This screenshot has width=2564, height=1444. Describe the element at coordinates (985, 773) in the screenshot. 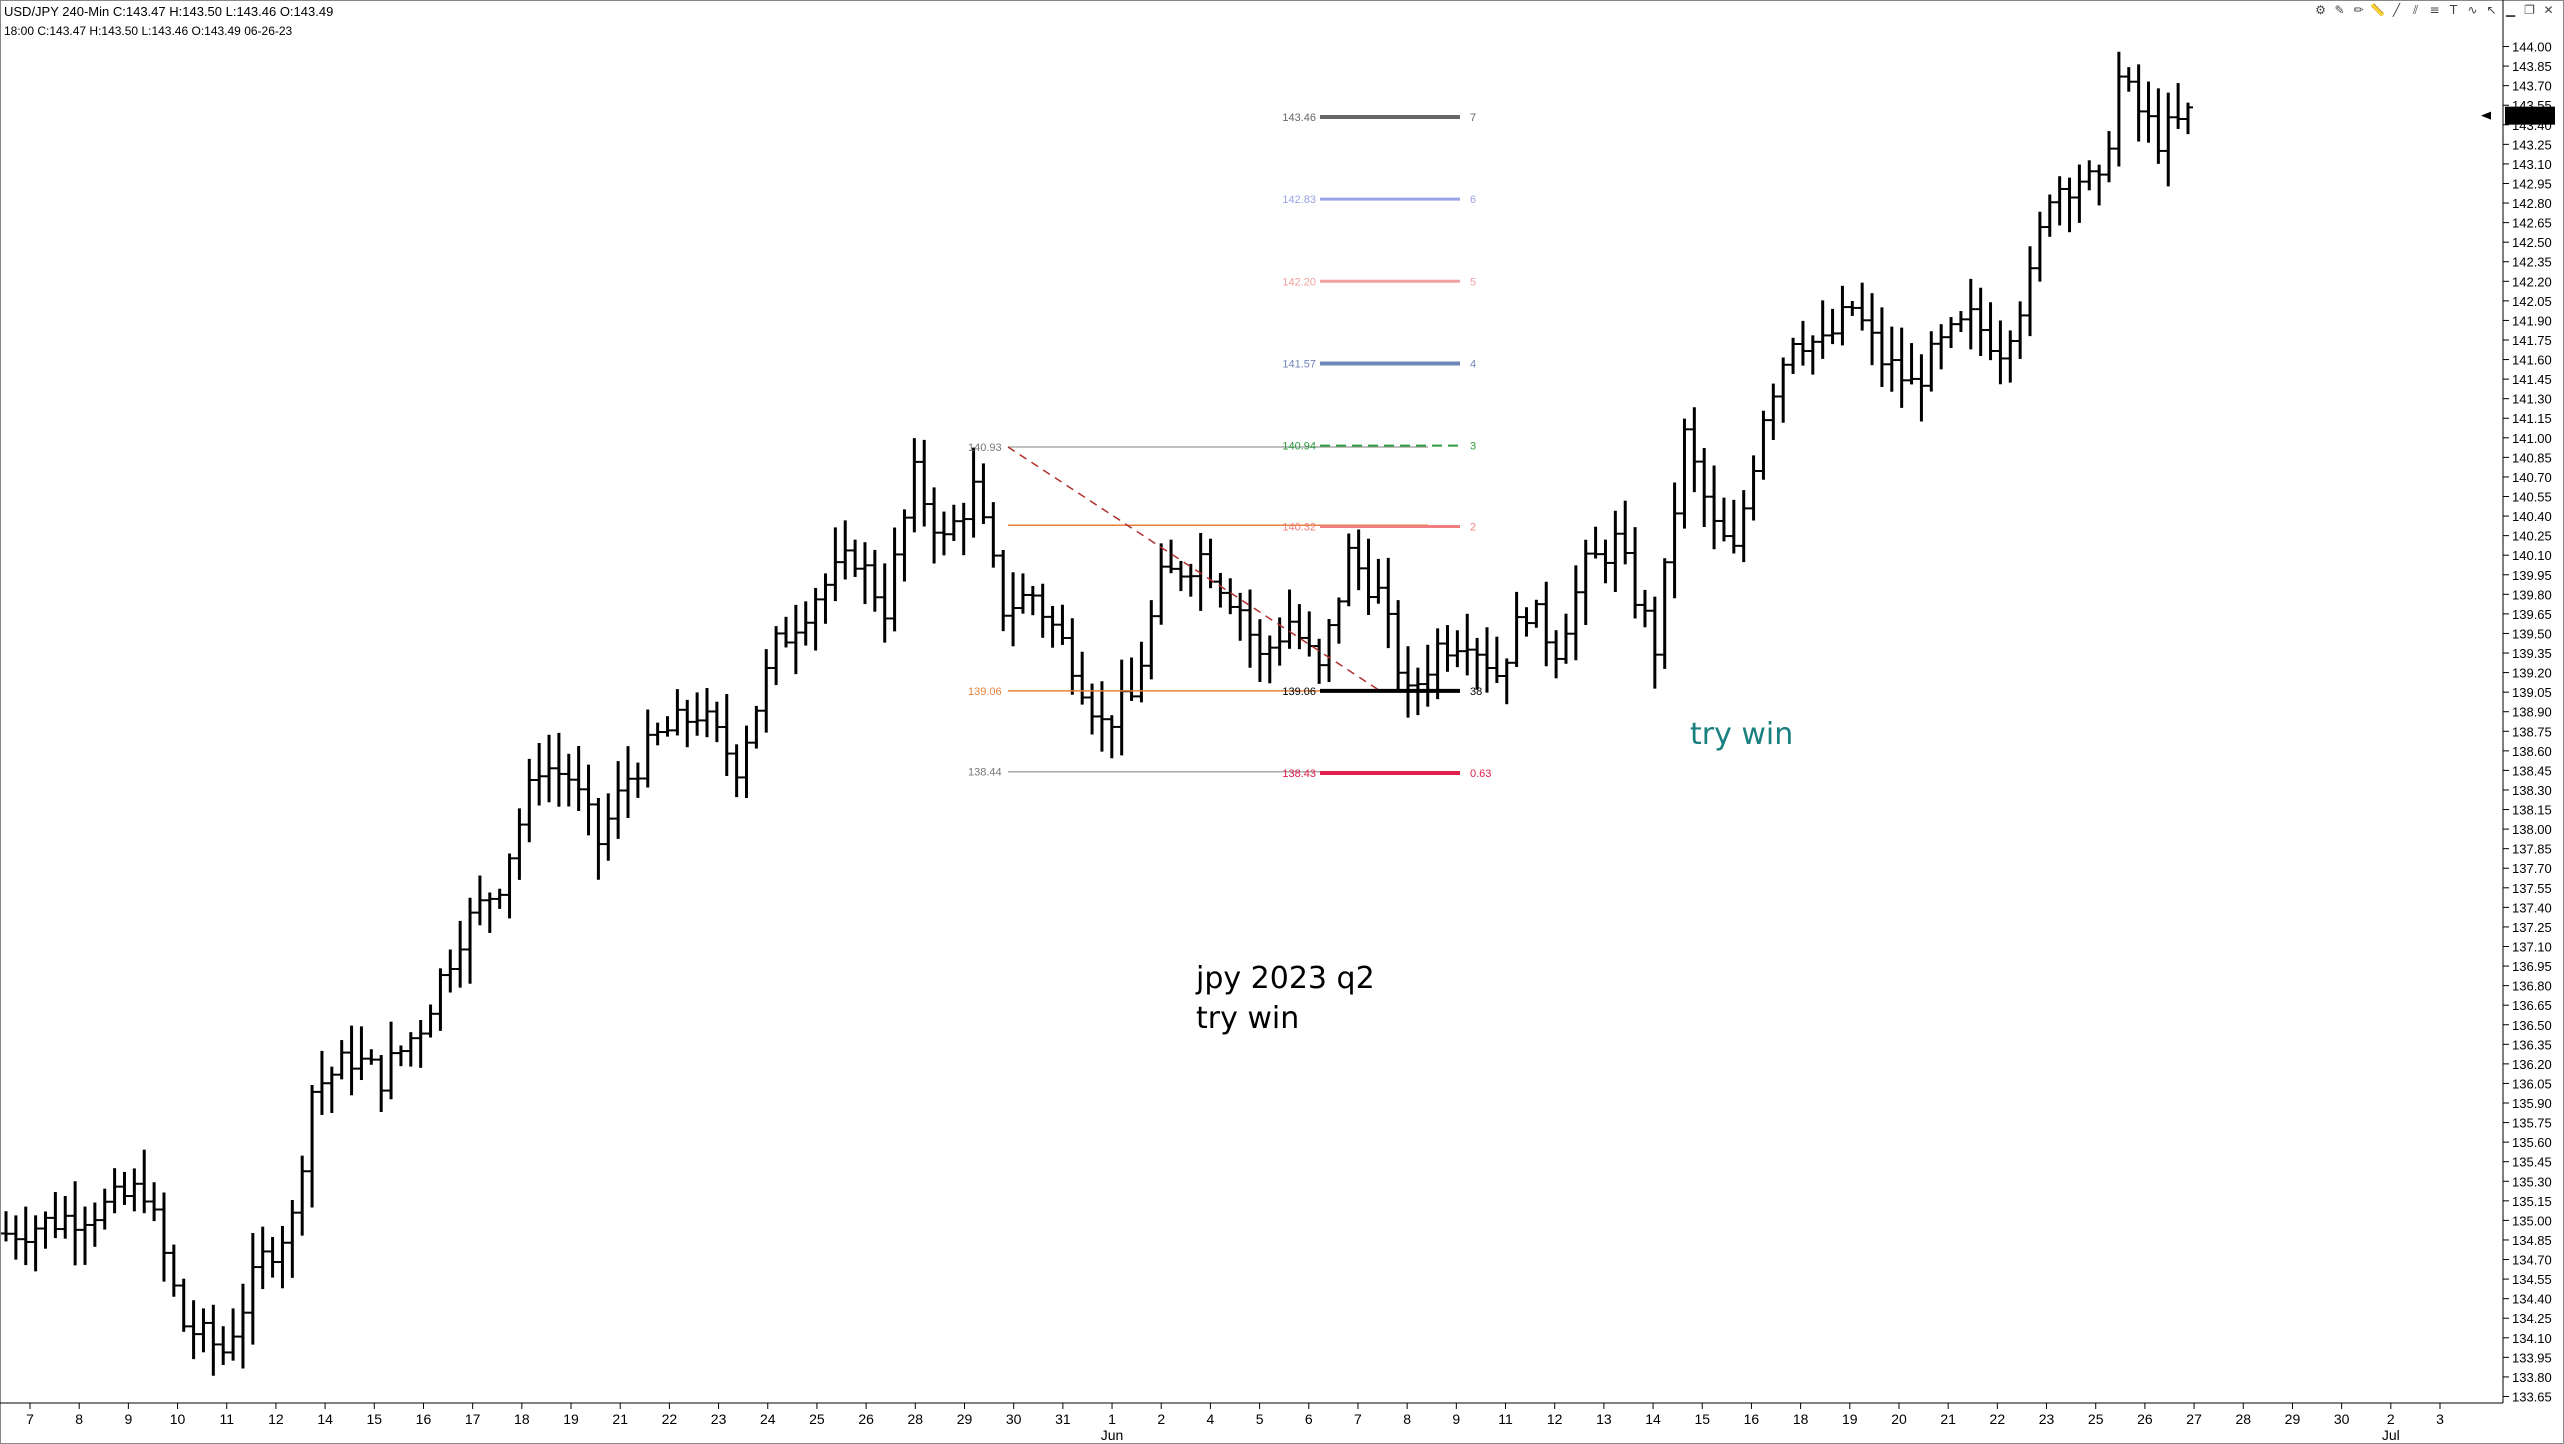

I see `fib-left-label: 138.44` at that location.